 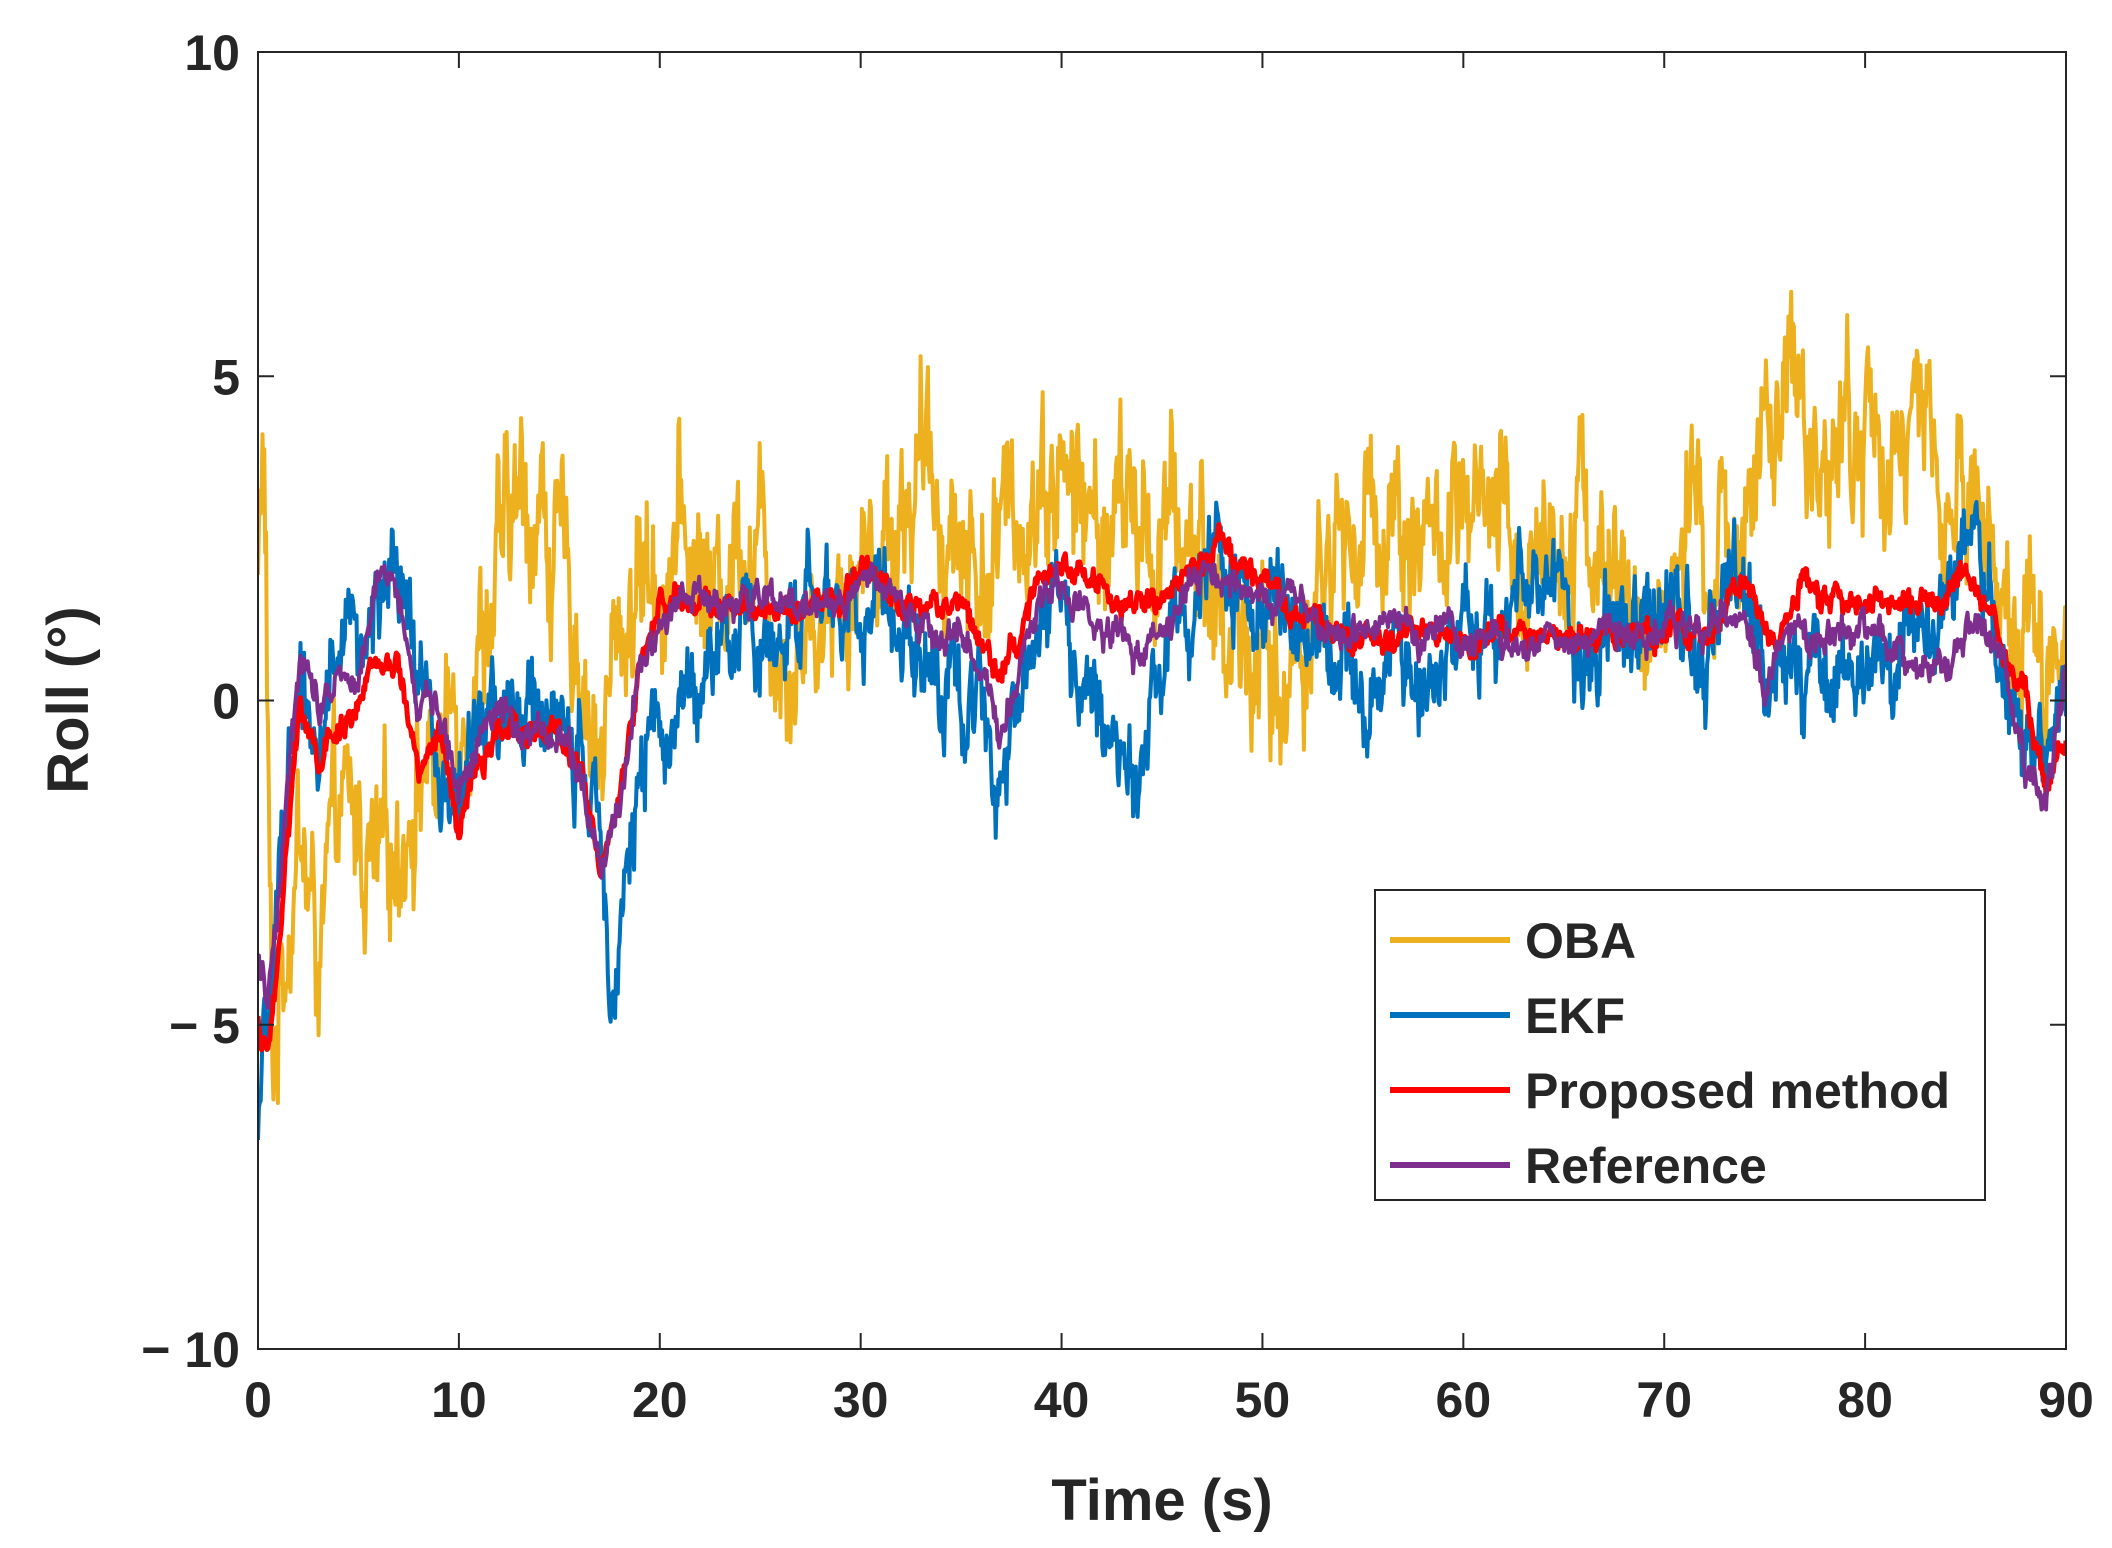 I want to click on x-tick-label: 10, so click(x=459, y=1400).